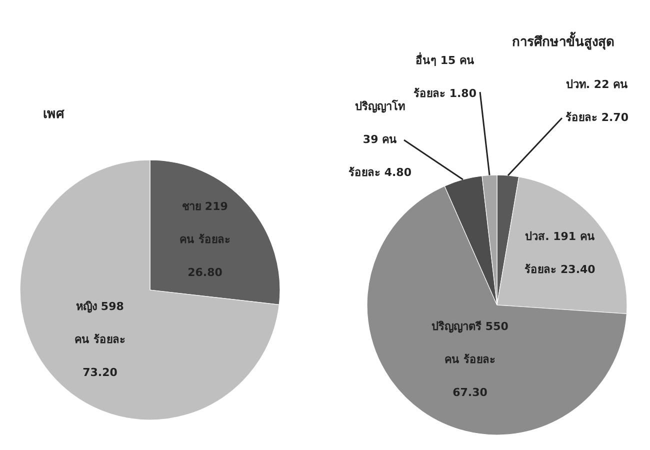  Describe the element at coordinates (445, 77) in the screenshot. I see `category-label: อื่นๆ 15 คน ร้อยละ 1.80` at that location.